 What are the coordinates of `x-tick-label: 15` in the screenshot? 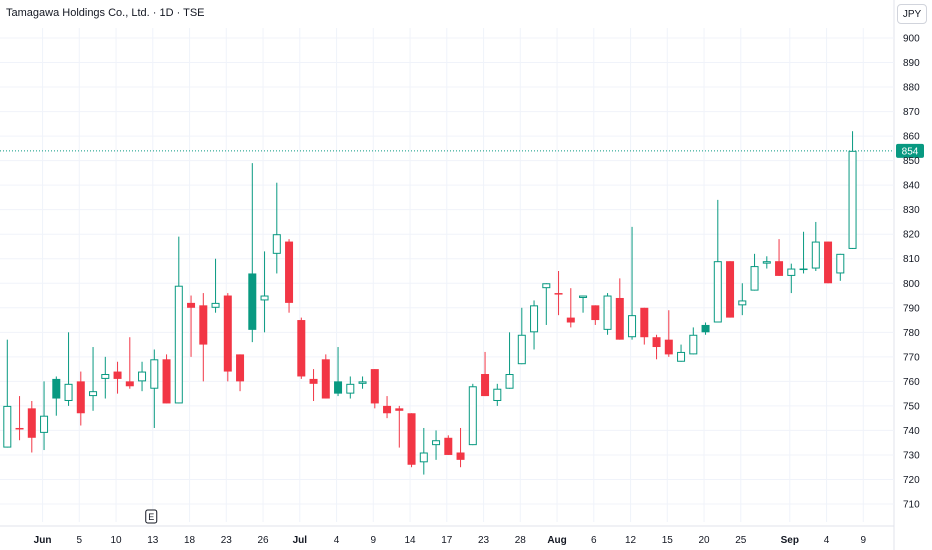 It's located at (668, 540).